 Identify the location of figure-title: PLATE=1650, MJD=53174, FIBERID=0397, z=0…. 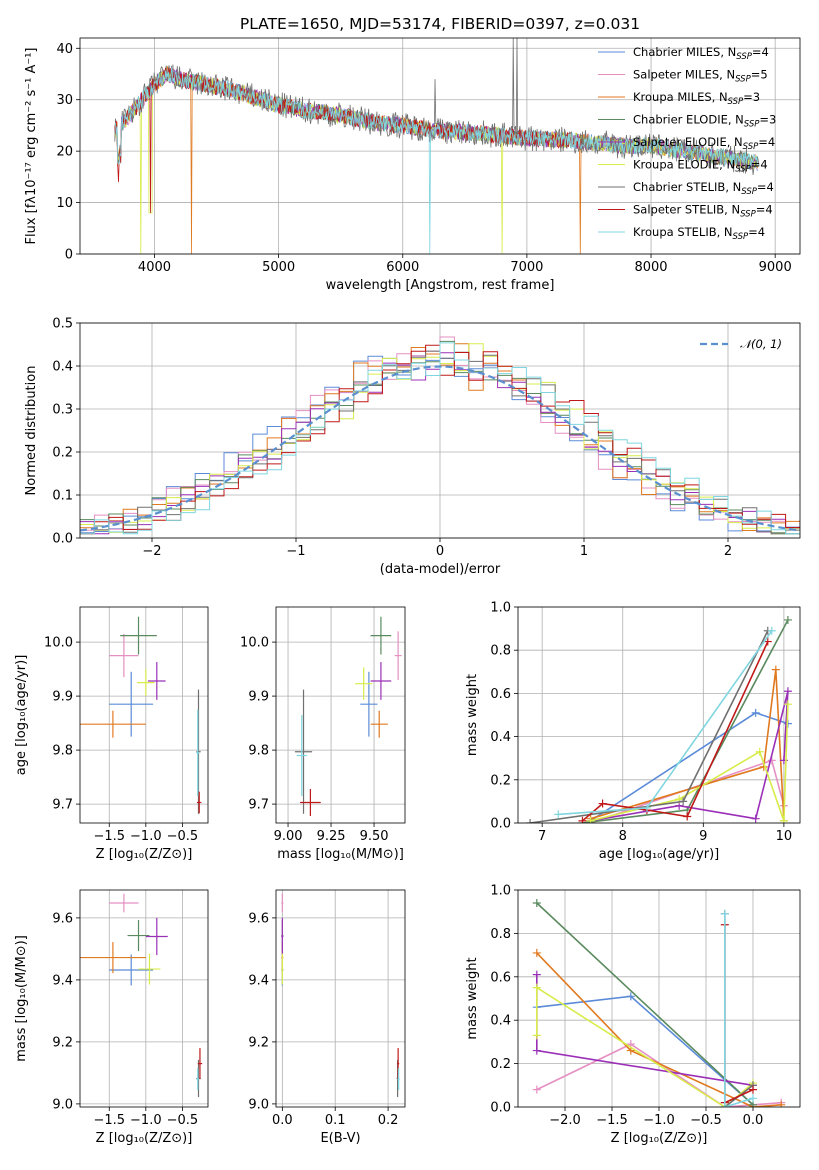
(440, 24).